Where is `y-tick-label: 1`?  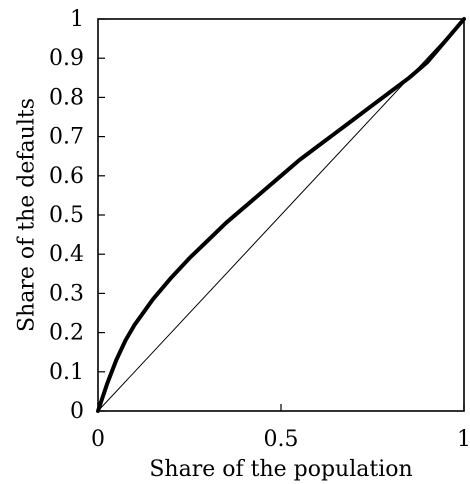
y-tick-label: 1 is located at coordinates (77, 19).